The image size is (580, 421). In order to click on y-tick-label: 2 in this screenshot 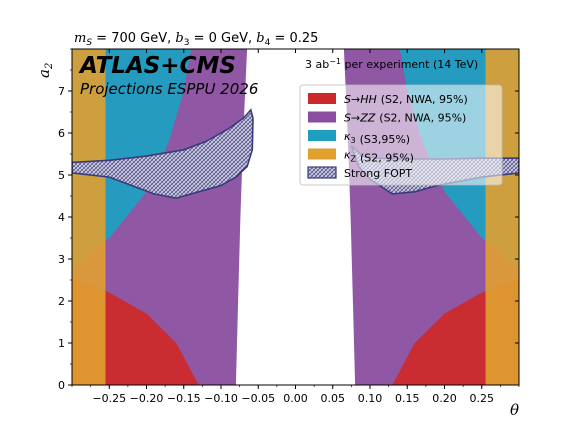, I will do `click(61, 301)`.